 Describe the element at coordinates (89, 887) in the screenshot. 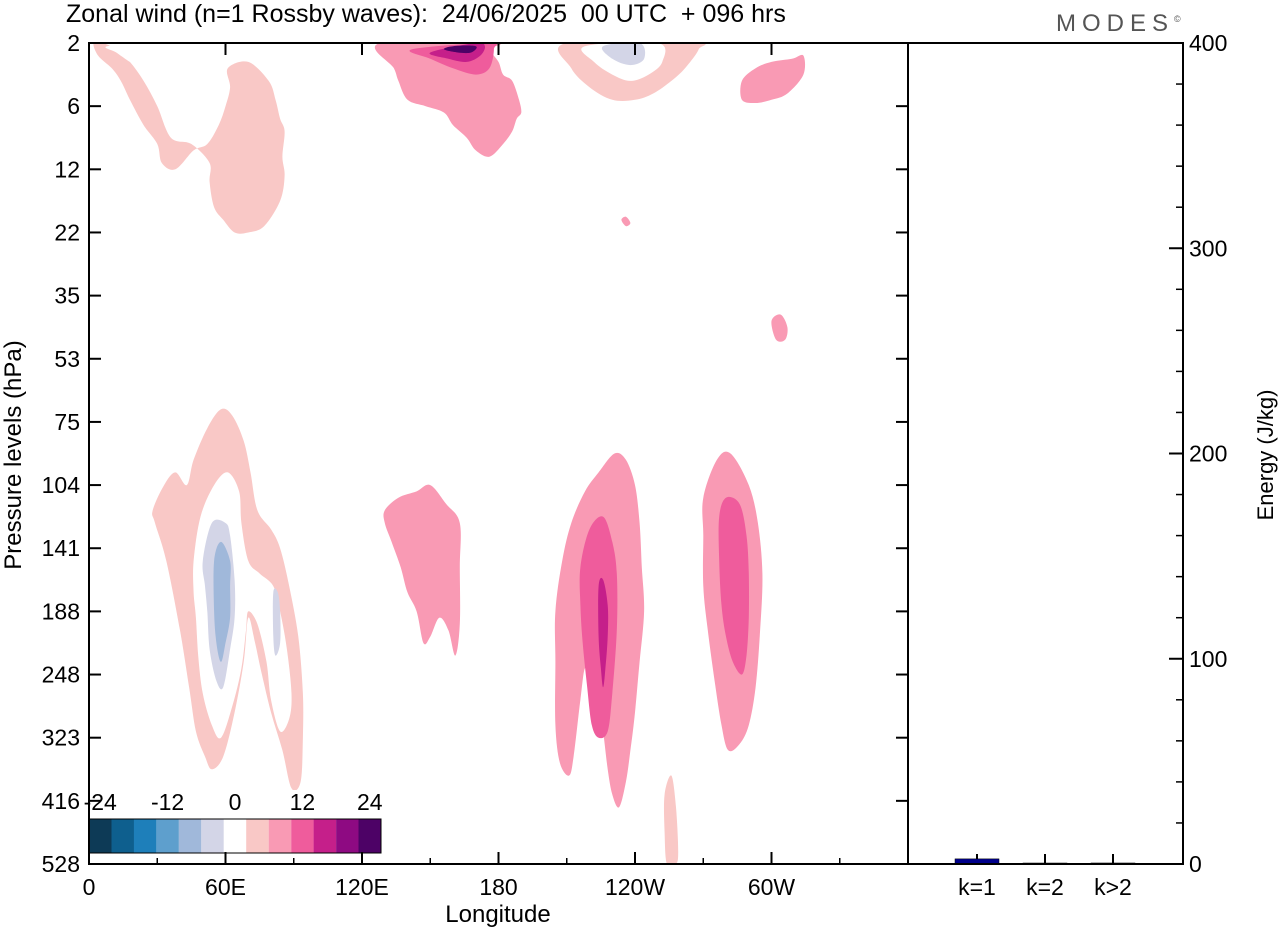

I see `x-tick-label: 0` at that location.